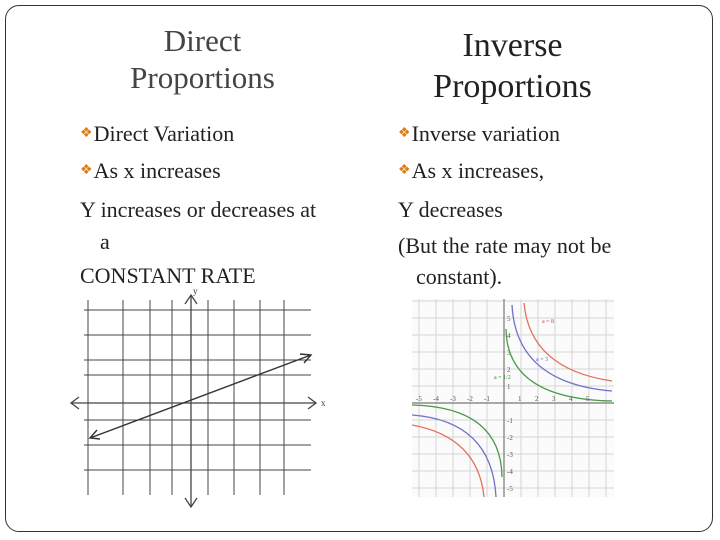 The height and width of the screenshot is (540, 720). Describe the element at coordinates (509, 336) in the screenshot. I see `y-tick-label: 4` at that location.